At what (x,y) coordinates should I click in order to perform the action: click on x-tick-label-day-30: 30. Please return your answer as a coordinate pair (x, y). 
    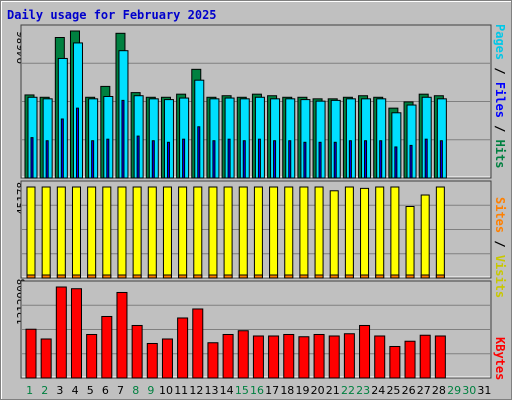
    Looking at the image, I should click on (469, 390).